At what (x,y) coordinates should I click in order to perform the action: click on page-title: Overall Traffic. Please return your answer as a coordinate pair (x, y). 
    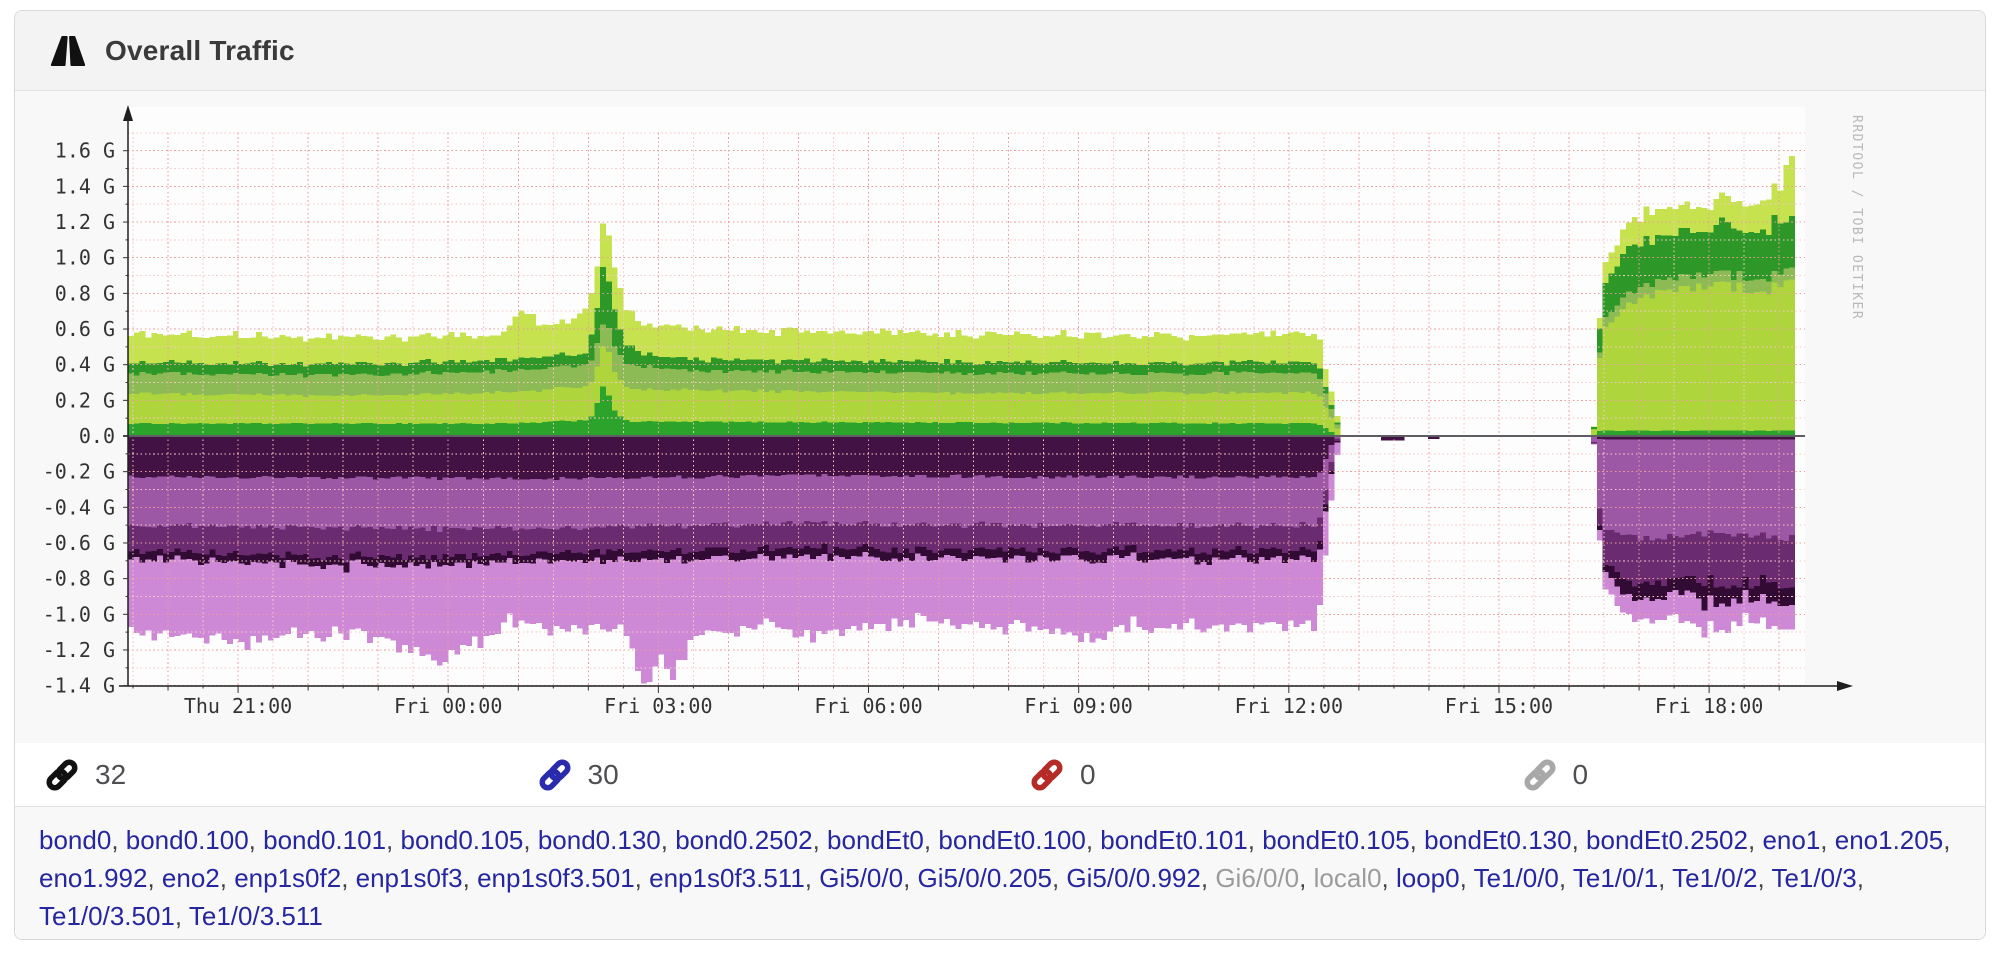
    Looking at the image, I should click on (200, 50).